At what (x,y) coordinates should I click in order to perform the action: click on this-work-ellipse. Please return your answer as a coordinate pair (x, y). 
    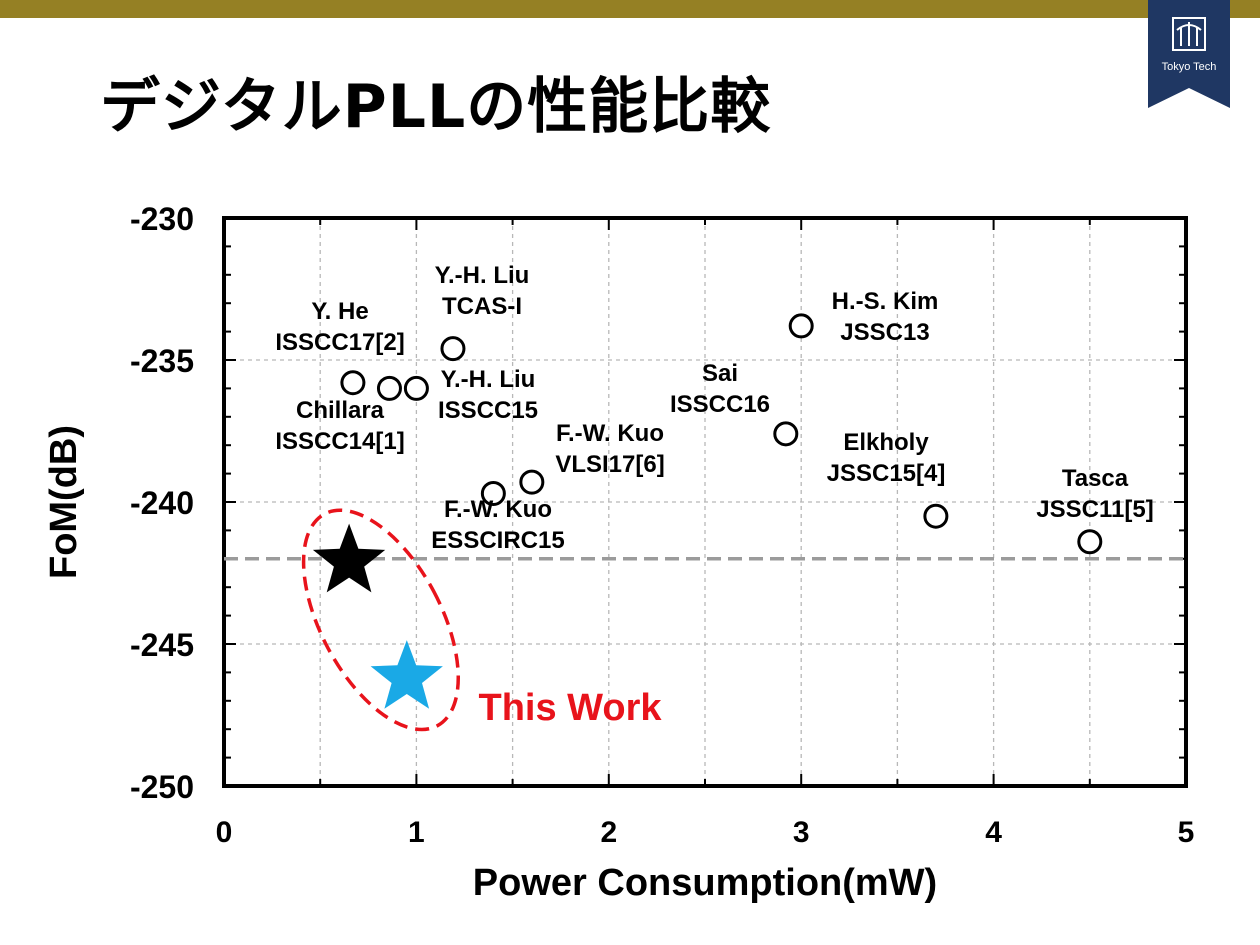
    Looking at the image, I should click on (381, 620).